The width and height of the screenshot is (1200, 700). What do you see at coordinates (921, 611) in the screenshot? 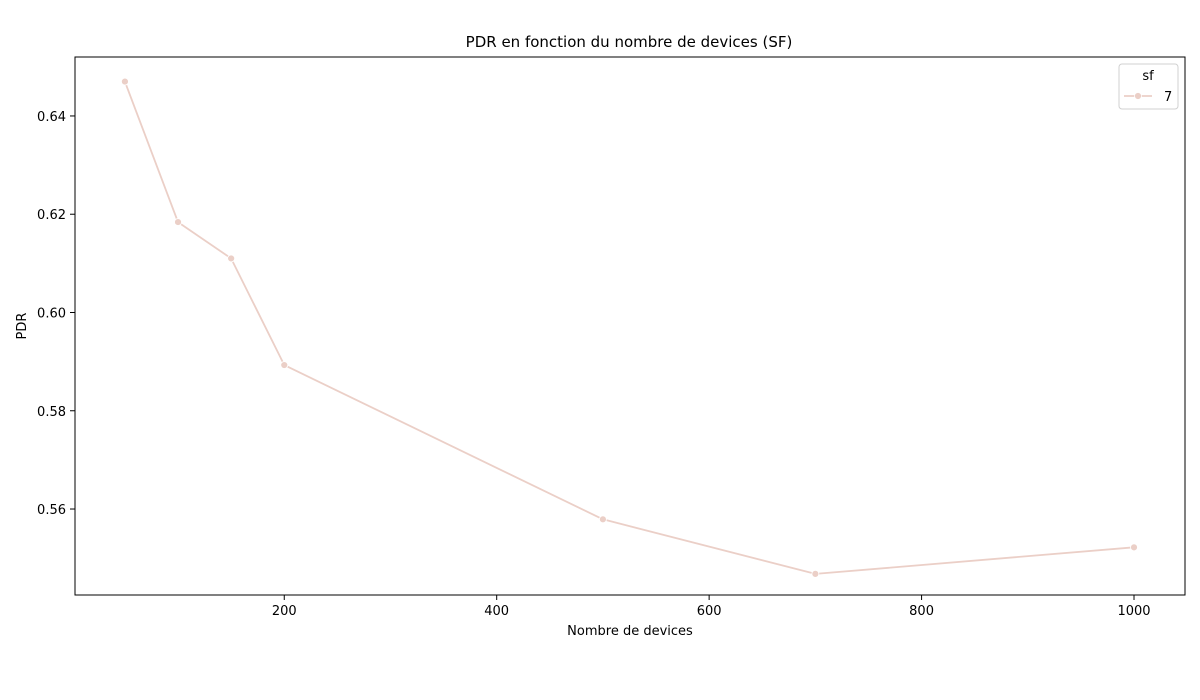
I see `x-tick-label: 800` at bounding box center [921, 611].